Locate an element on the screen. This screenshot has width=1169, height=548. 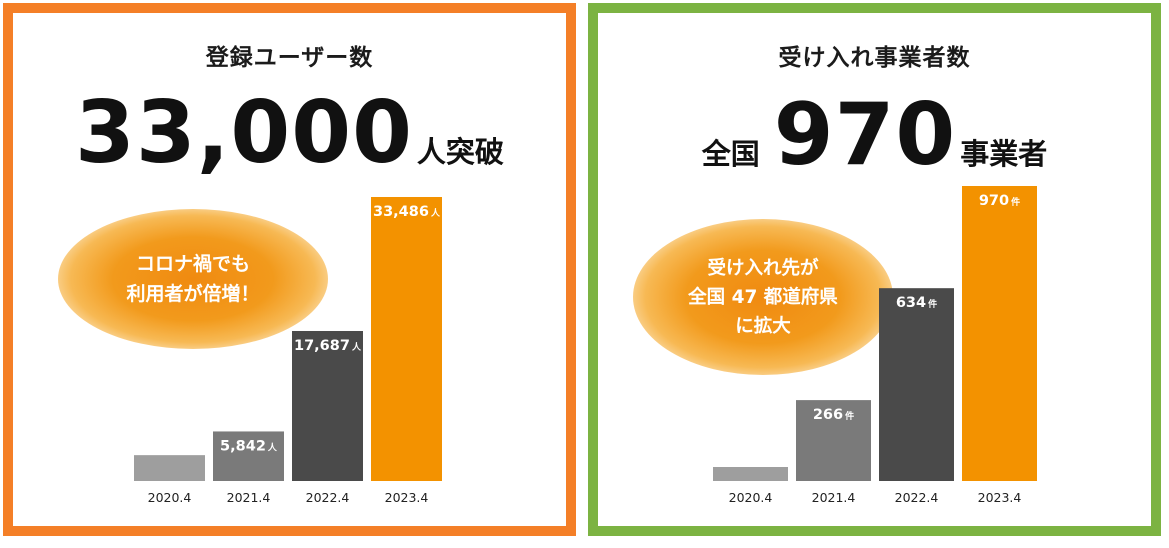
callout-bubble: 受け入れ先が 全国 47 都道府県 に拡大 is located at coordinates (763, 297).